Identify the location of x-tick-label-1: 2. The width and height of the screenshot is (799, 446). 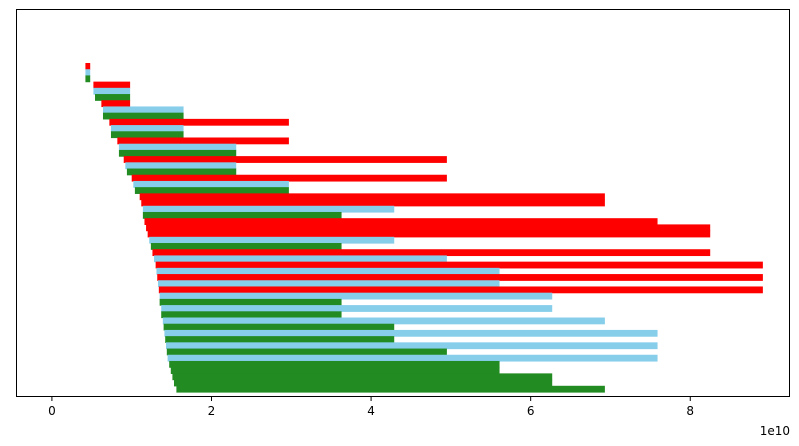
(212, 411).